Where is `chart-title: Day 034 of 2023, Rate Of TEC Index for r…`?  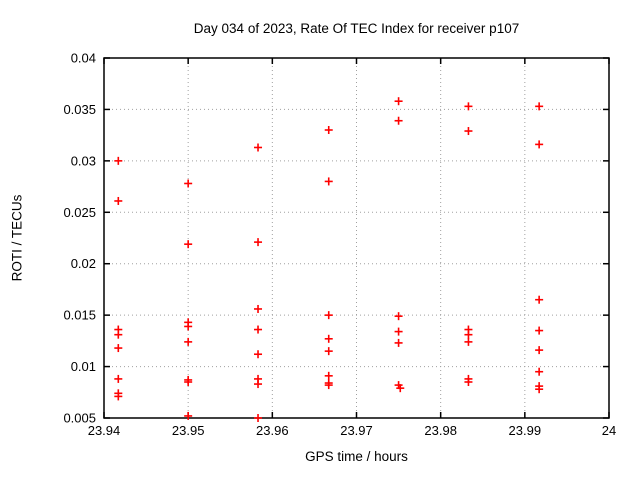 chart-title: Day 034 of 2023, Rate Of TEC Index for r… is located at coordinates (356, 28).